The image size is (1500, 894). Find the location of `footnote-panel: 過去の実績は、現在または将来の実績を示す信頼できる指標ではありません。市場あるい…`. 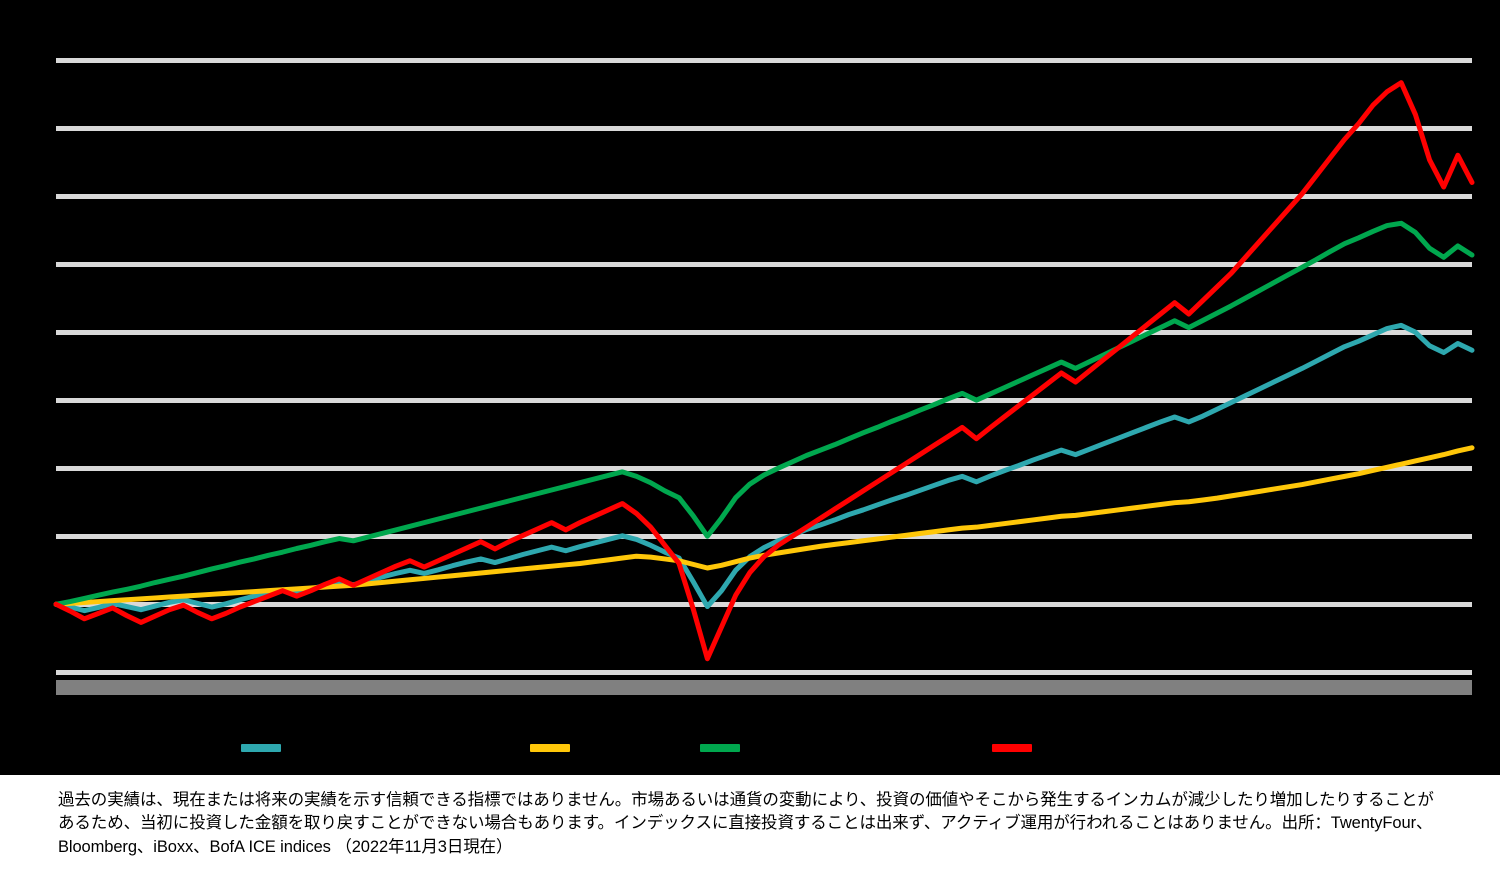

footnote-panel: 過去の実績は、現在または将来の実績を示す信頼できる指標ではありません。市場あるい… is located at coordinates (750, 834).